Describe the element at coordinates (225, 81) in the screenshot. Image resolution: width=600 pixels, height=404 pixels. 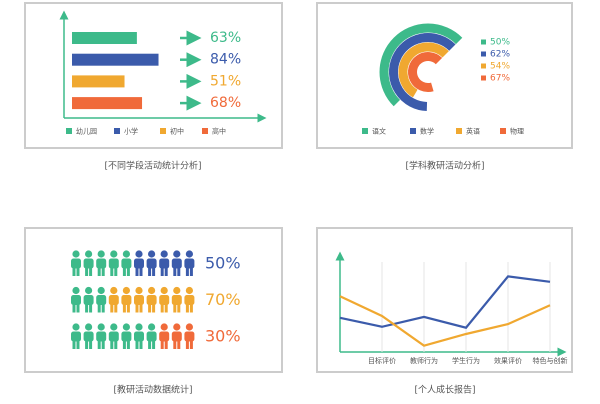
I see `value-label: 51%` at that location.